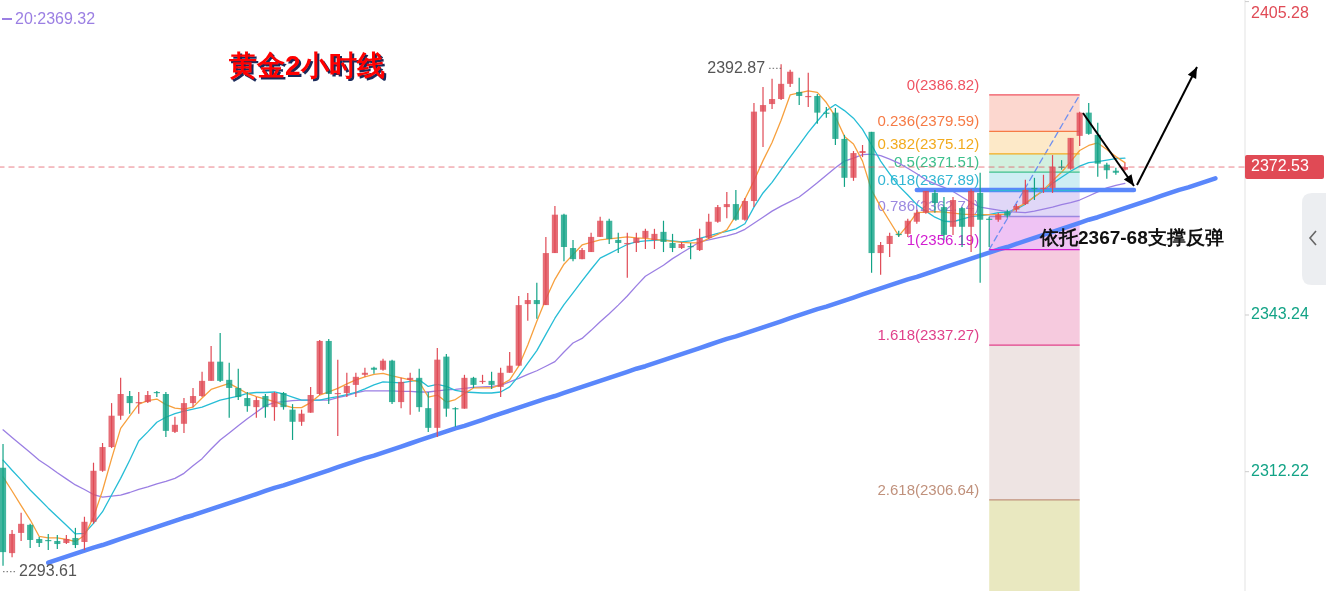  Describe the element at coordinates (937, 162) in the screenshot. I see `ref-line-label: 0.5(2371.51)` at that location.